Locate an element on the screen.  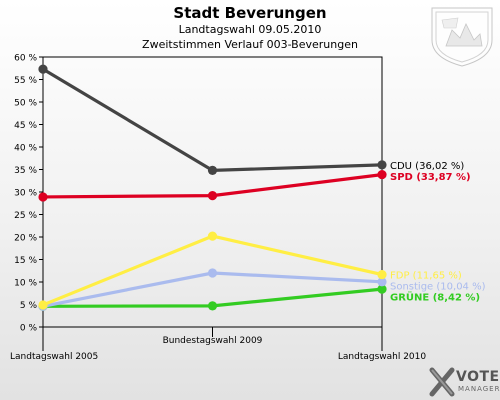
x-tick-label: Landtagswahl 2010 is located at coordinates (382, 357).